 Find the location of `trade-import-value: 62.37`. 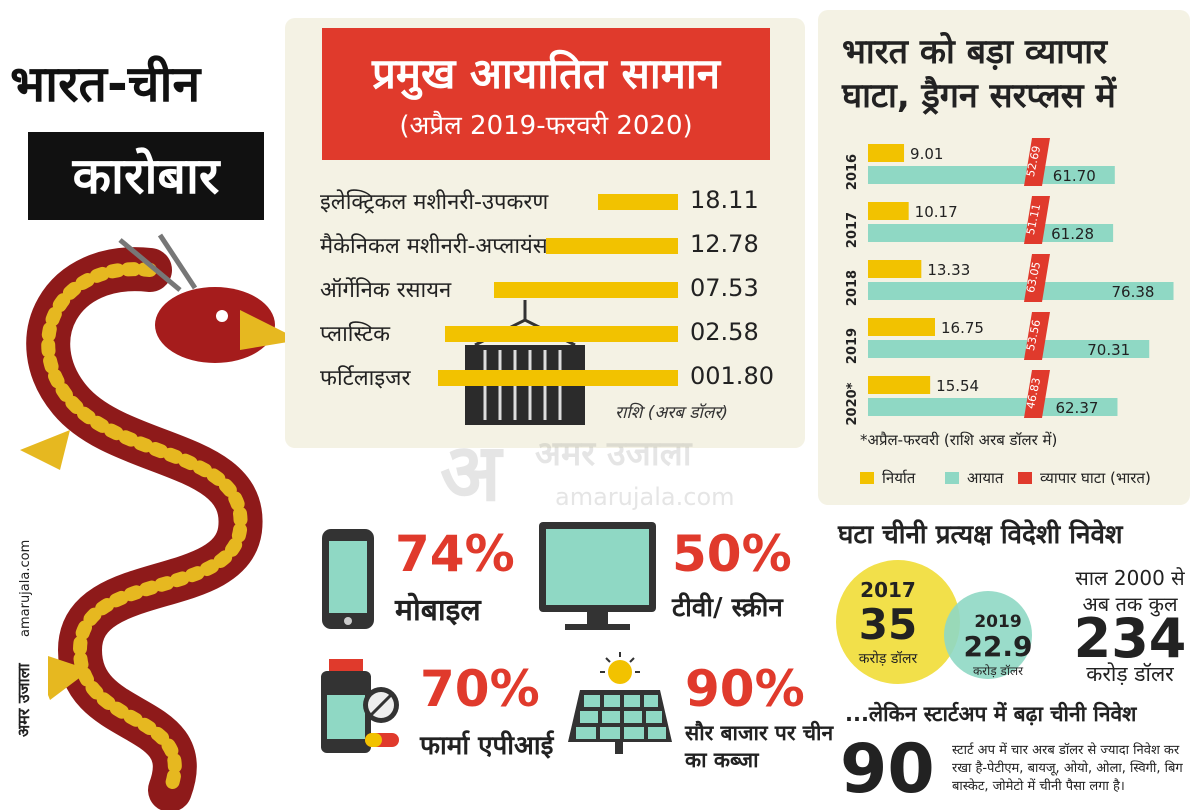

trade-import-value: 62.37 is located at coordinates (1076, 408).